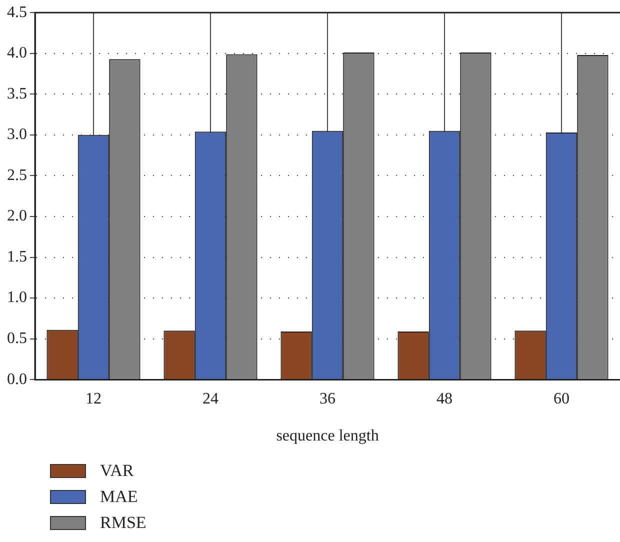 The height and width of the screenshot is (542, 620). What do you see at coordinates (17, 175) in the screenshot?
I see `y-tick-label: 2.5` at bounding box center [17, 175].